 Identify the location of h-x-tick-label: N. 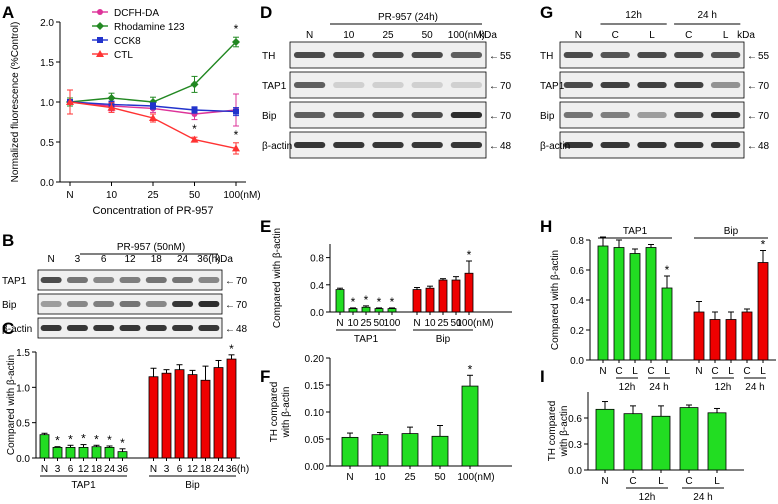
(698, 371).